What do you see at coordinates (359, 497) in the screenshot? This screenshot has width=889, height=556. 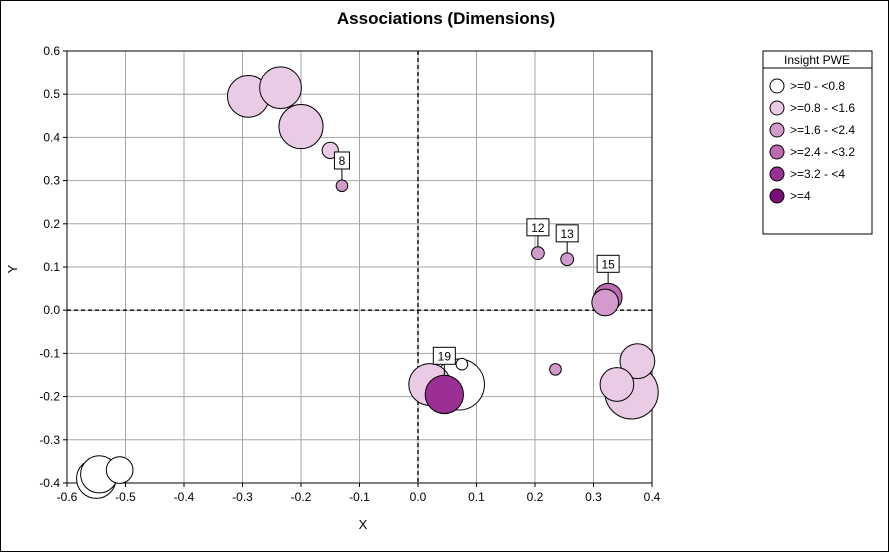 I see `x-tick-label: -0.1` at bounding box center [359, 497].